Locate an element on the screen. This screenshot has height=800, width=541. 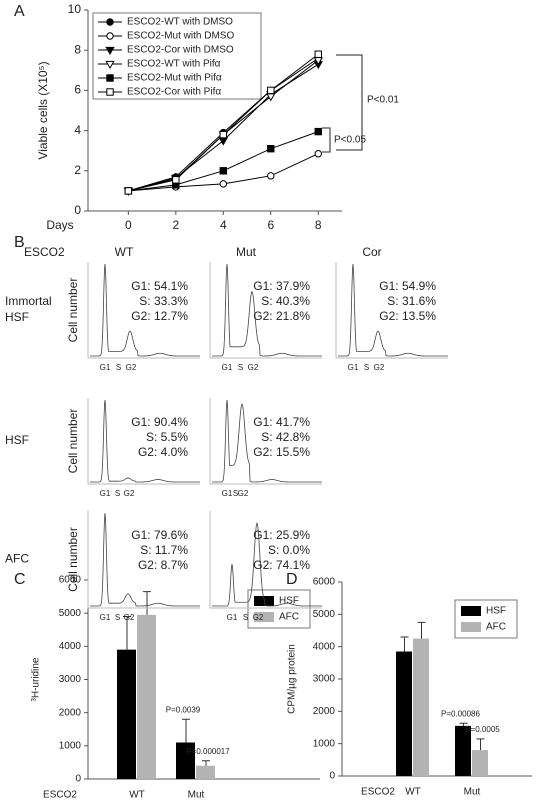
phase-stat: G2: 21.8% is located at coordinates (281, 316).